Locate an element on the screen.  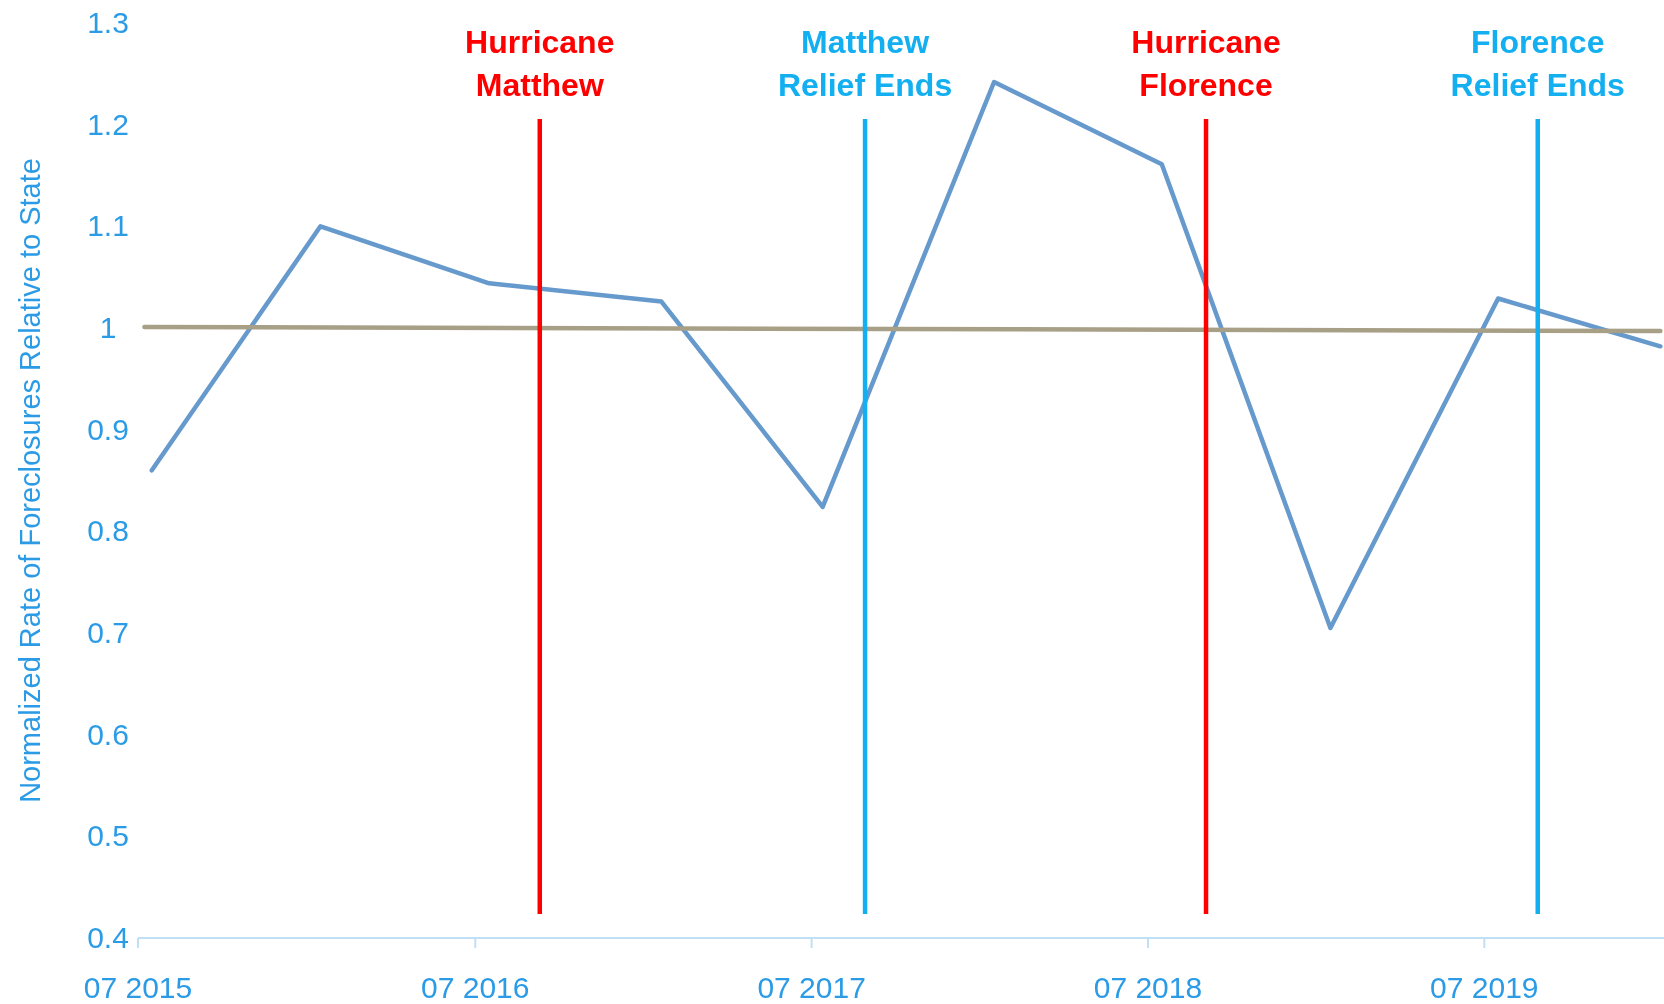
y-tick-label: 0.8 is located at coordinates (108, 531).